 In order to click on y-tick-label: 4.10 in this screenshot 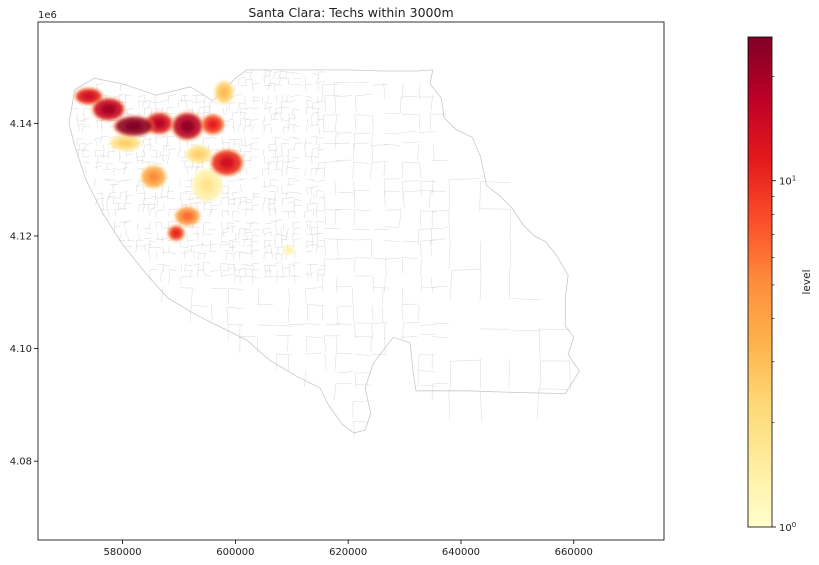, I will do `click(21, 349)`.